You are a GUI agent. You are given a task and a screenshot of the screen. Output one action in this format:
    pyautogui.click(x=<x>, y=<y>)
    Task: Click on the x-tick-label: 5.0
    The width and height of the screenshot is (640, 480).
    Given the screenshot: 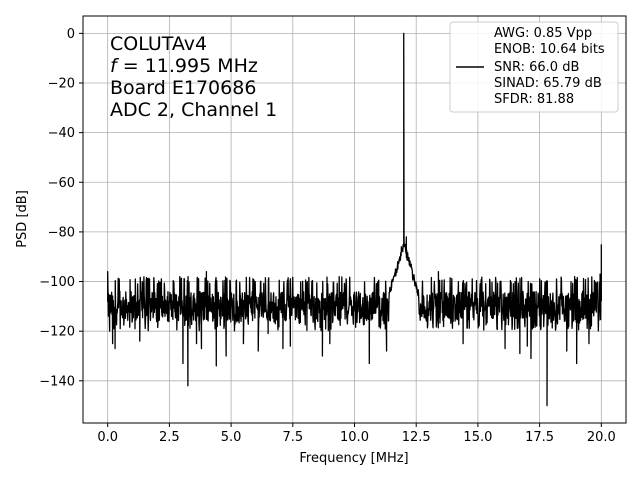 What is the action you would take?
    pyautogui.click(x=231, y=437)
    